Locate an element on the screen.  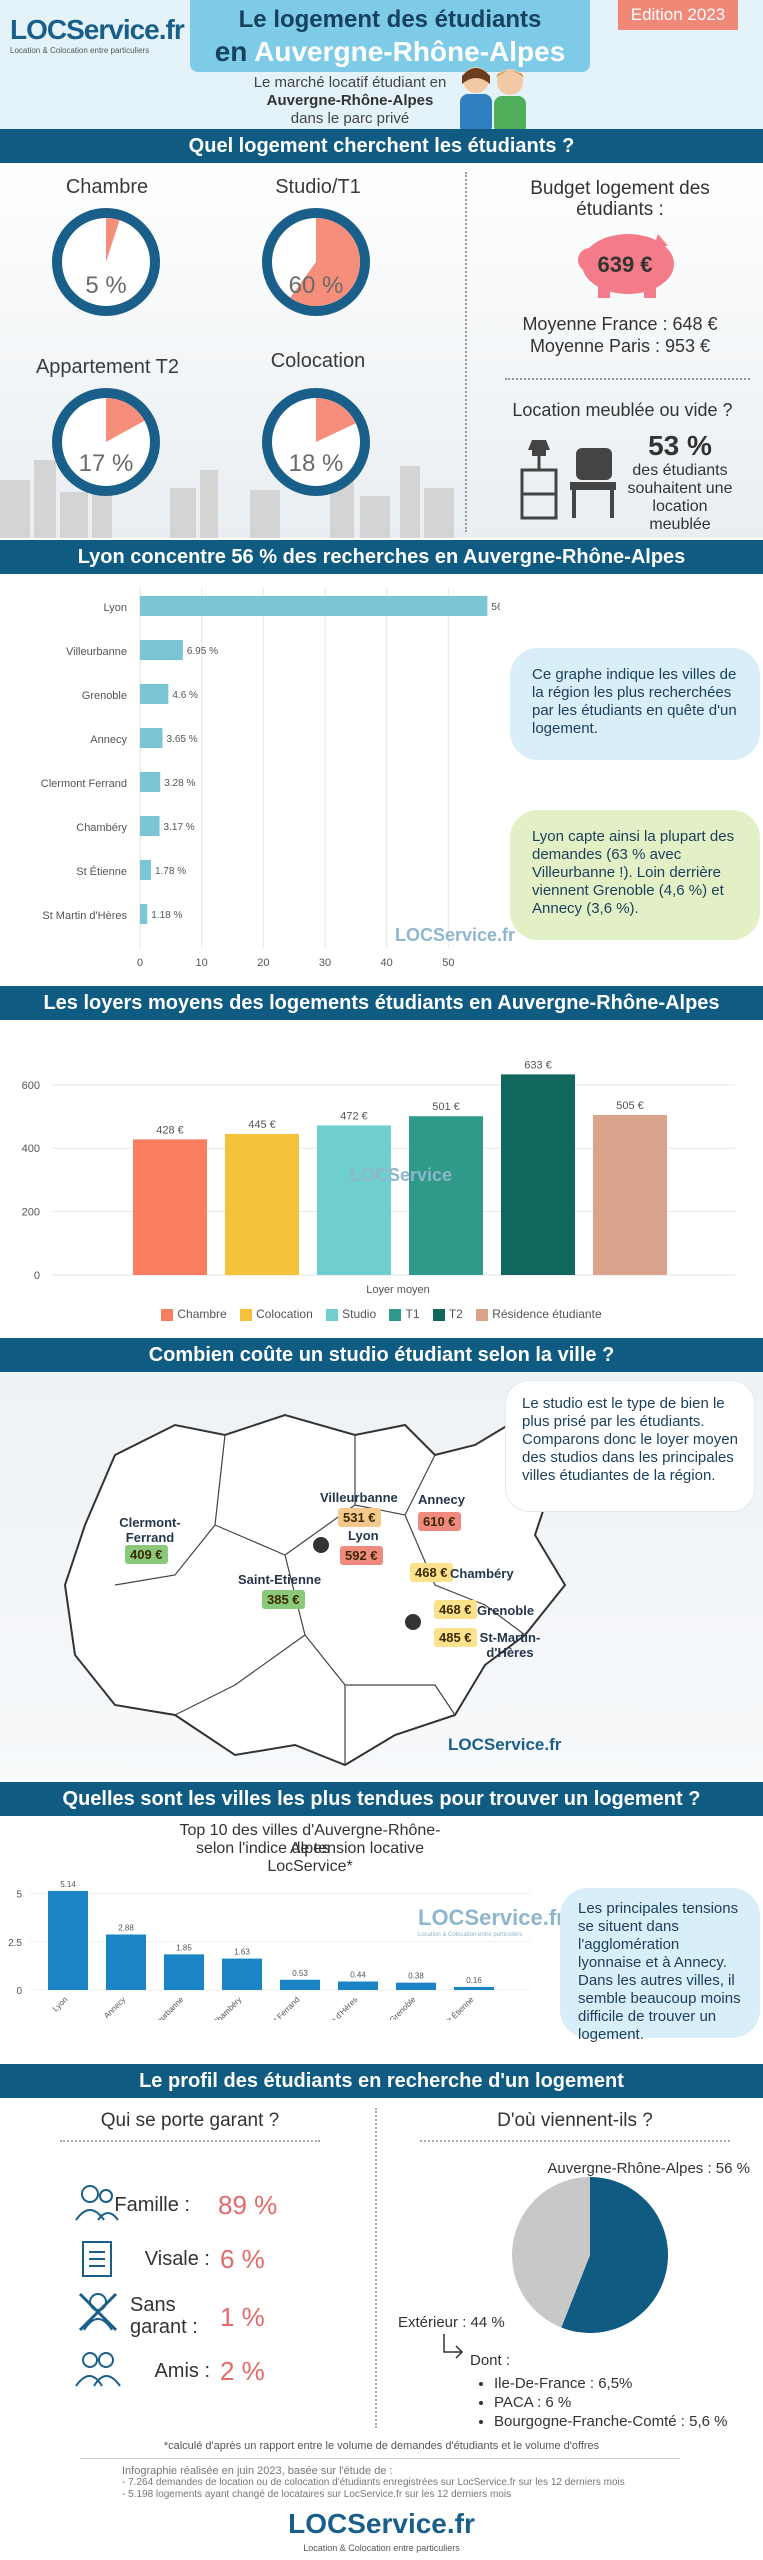
value-label: 1.78 % is located at coordinates (170, 871).